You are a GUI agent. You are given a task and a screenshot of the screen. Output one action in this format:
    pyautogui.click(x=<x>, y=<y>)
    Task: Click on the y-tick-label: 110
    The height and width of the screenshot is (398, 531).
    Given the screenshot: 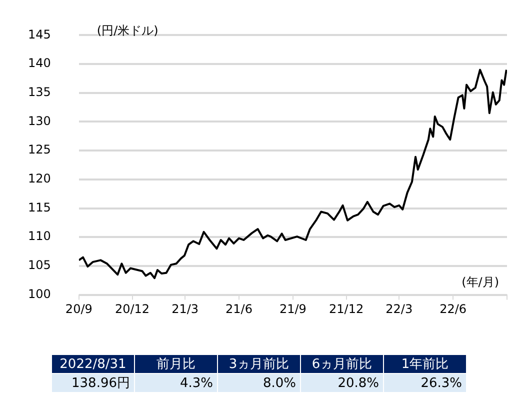 What is the action you would take?
    pyautogui.click(x=39, y=236)
    